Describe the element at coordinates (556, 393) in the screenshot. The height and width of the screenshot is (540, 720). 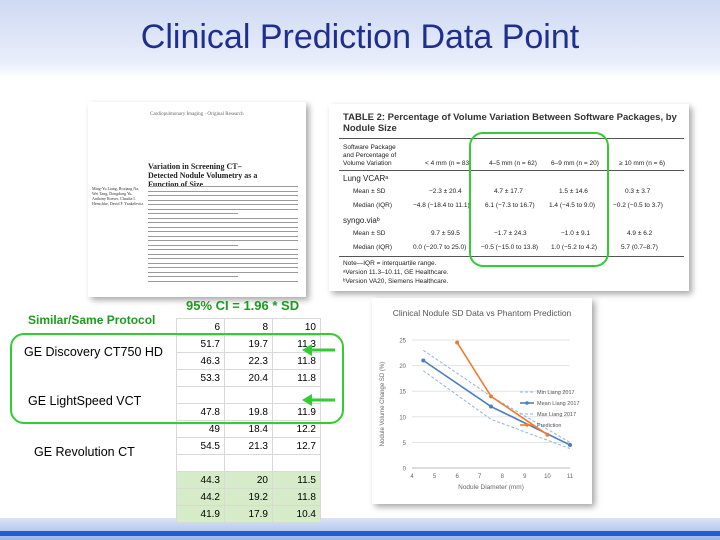
I see `legend-label: Min Liang 2017` at that location.